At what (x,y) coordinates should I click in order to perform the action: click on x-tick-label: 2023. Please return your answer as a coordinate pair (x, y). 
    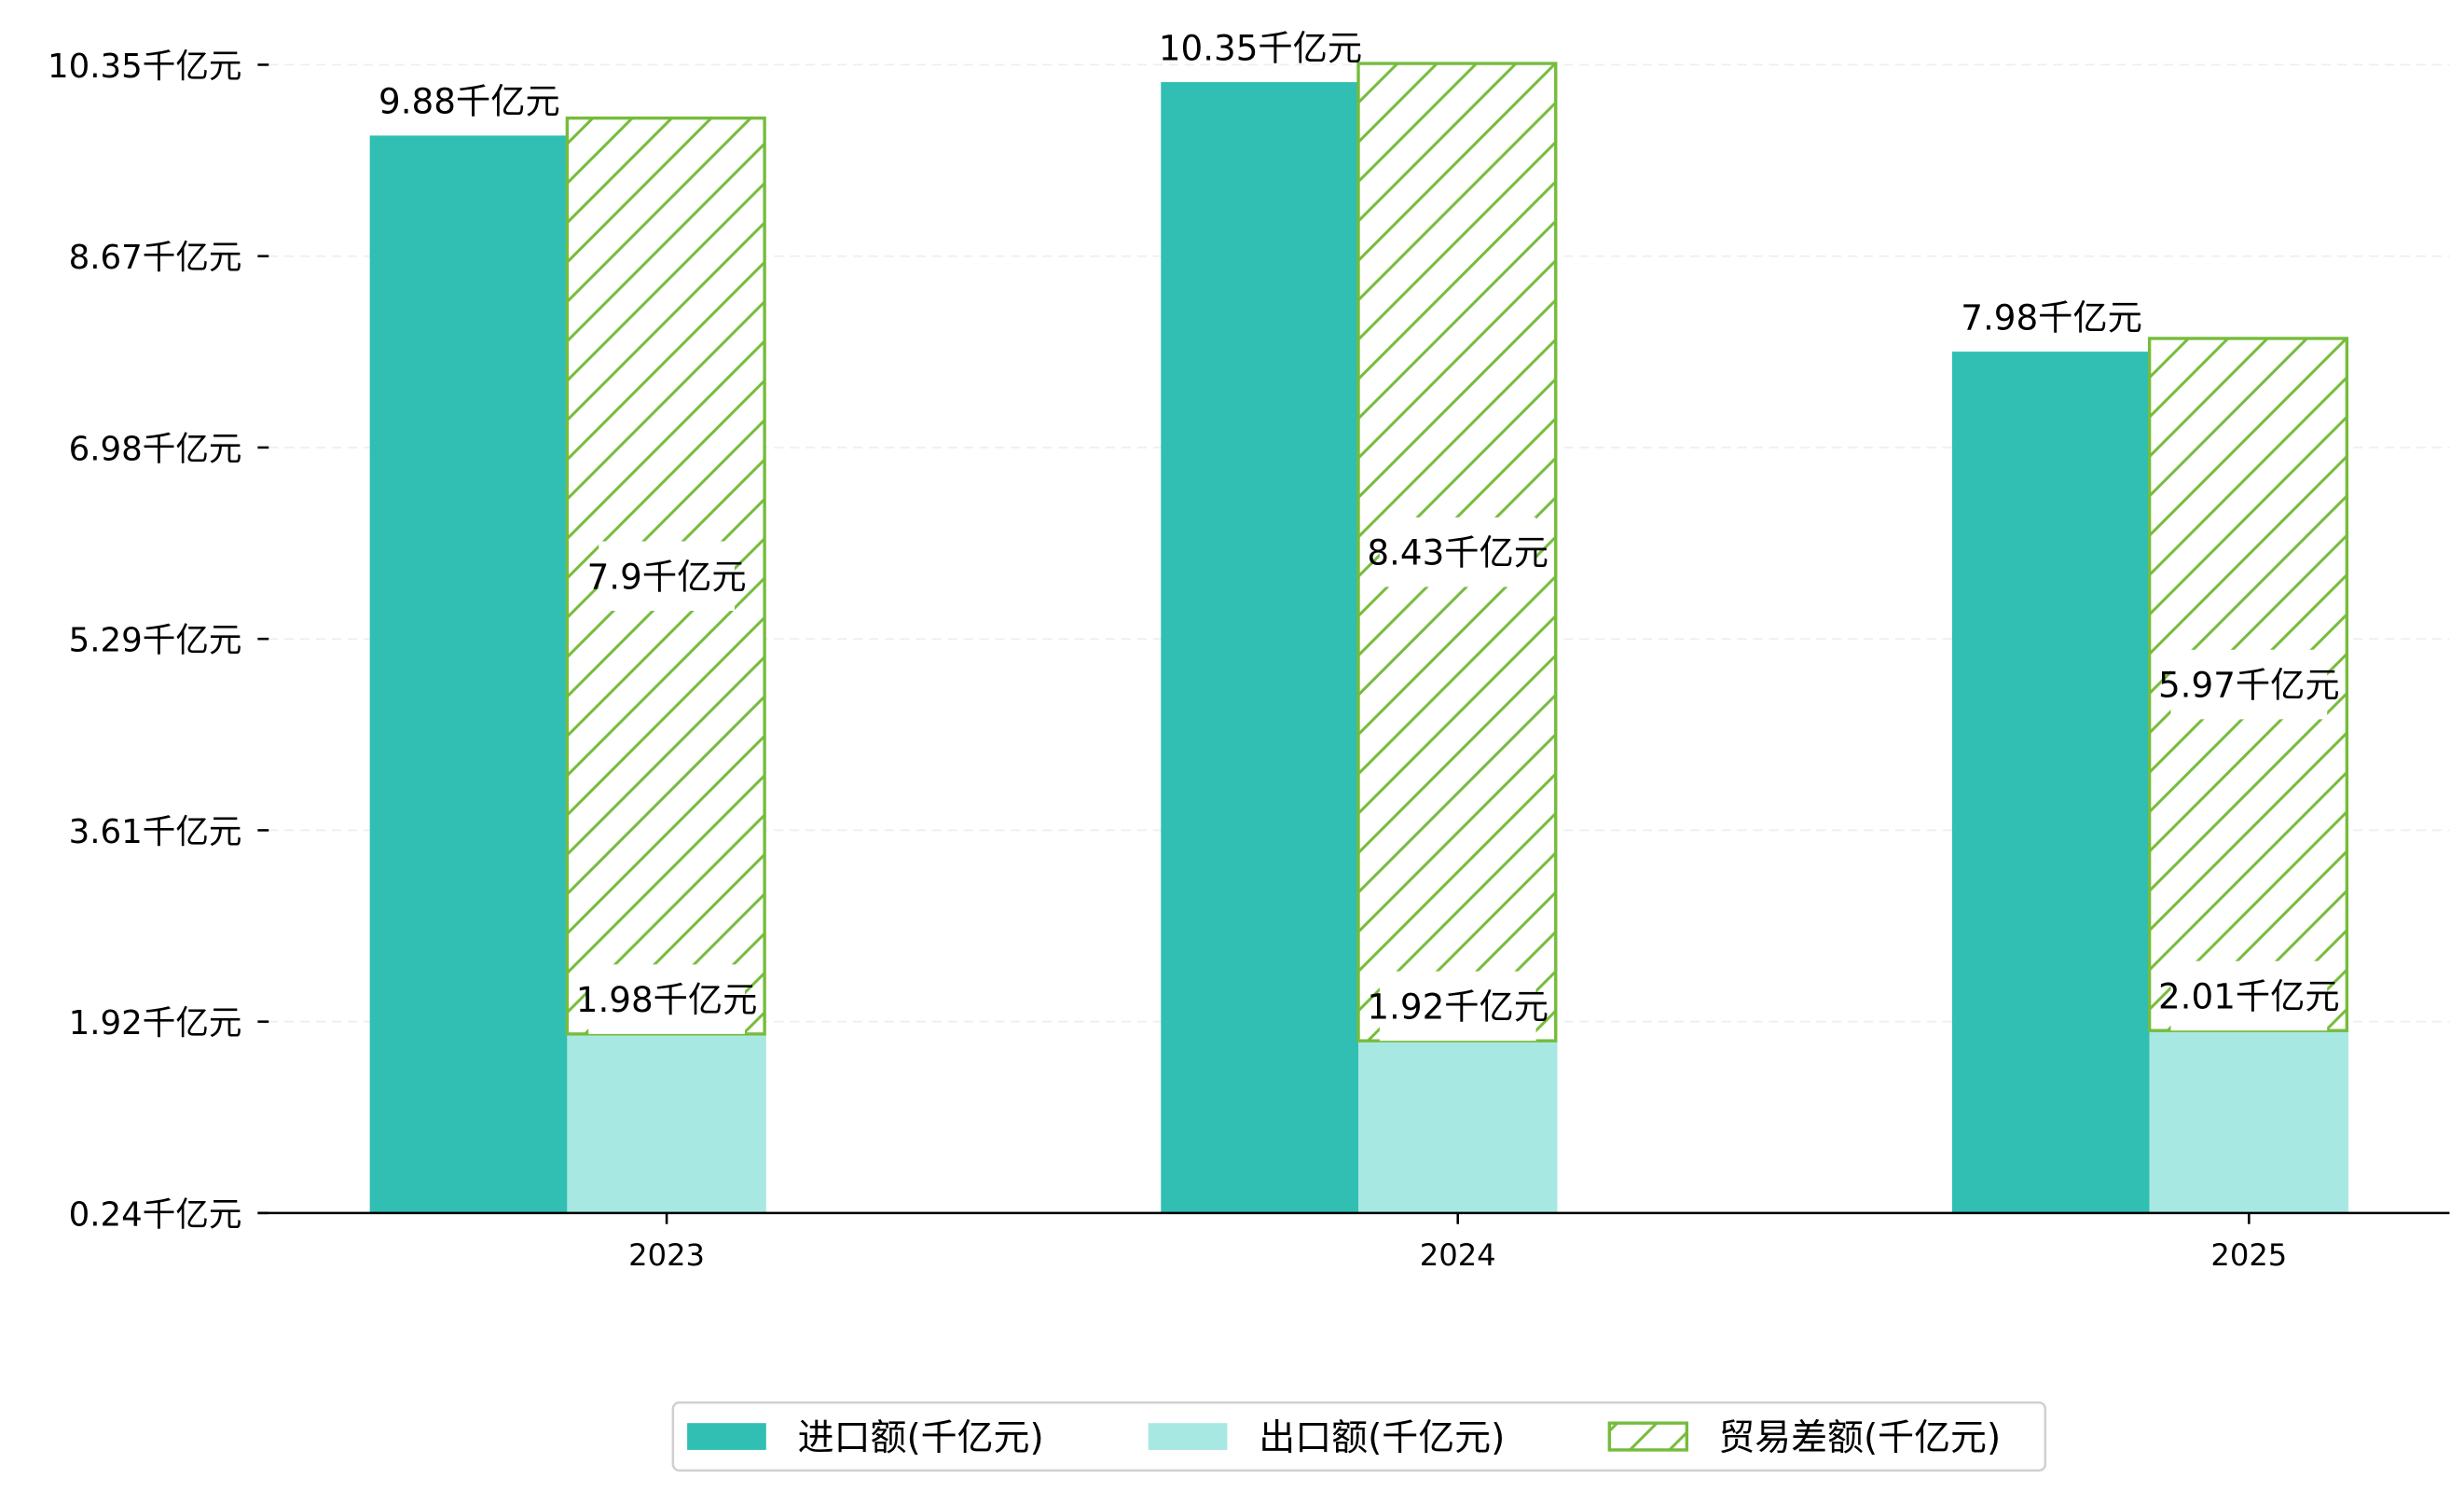
    Looking at the image, I should click on (667, 1255).